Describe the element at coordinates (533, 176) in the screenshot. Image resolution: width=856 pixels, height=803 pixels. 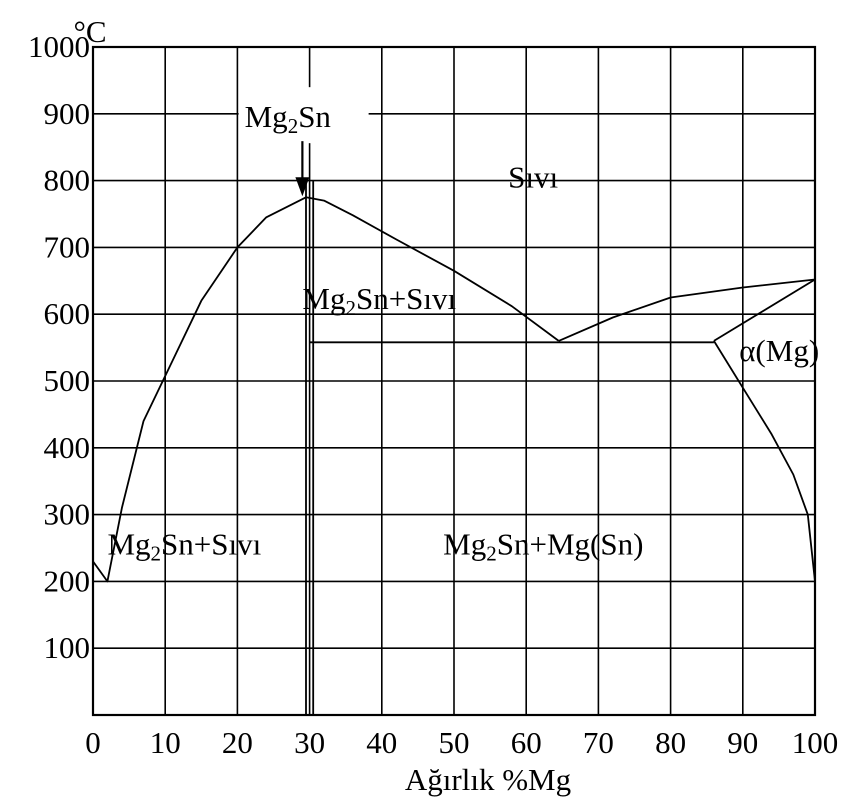
I see `region-label-1: Sıvı` at that location.